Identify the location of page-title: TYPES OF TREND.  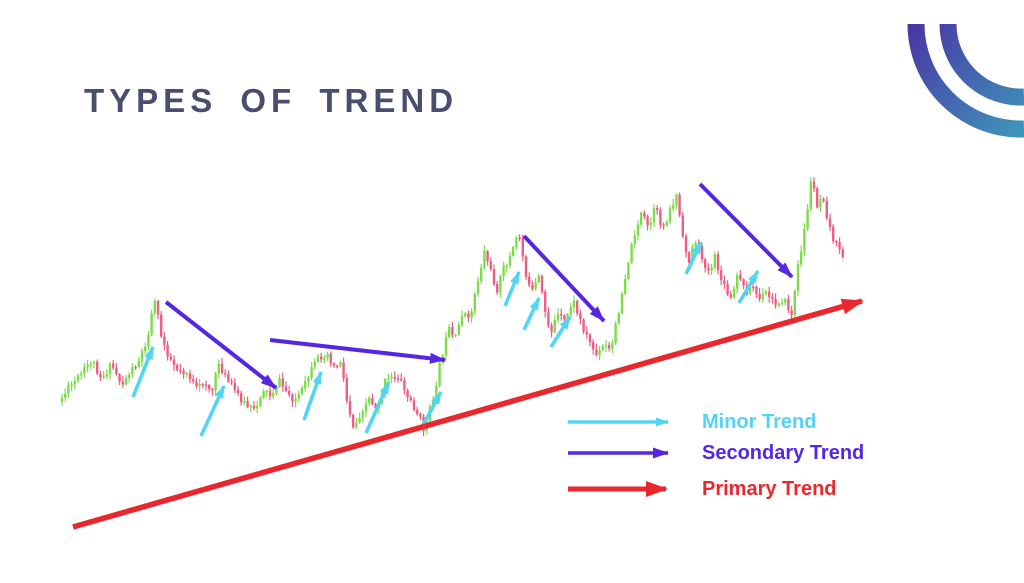
(271, 100).